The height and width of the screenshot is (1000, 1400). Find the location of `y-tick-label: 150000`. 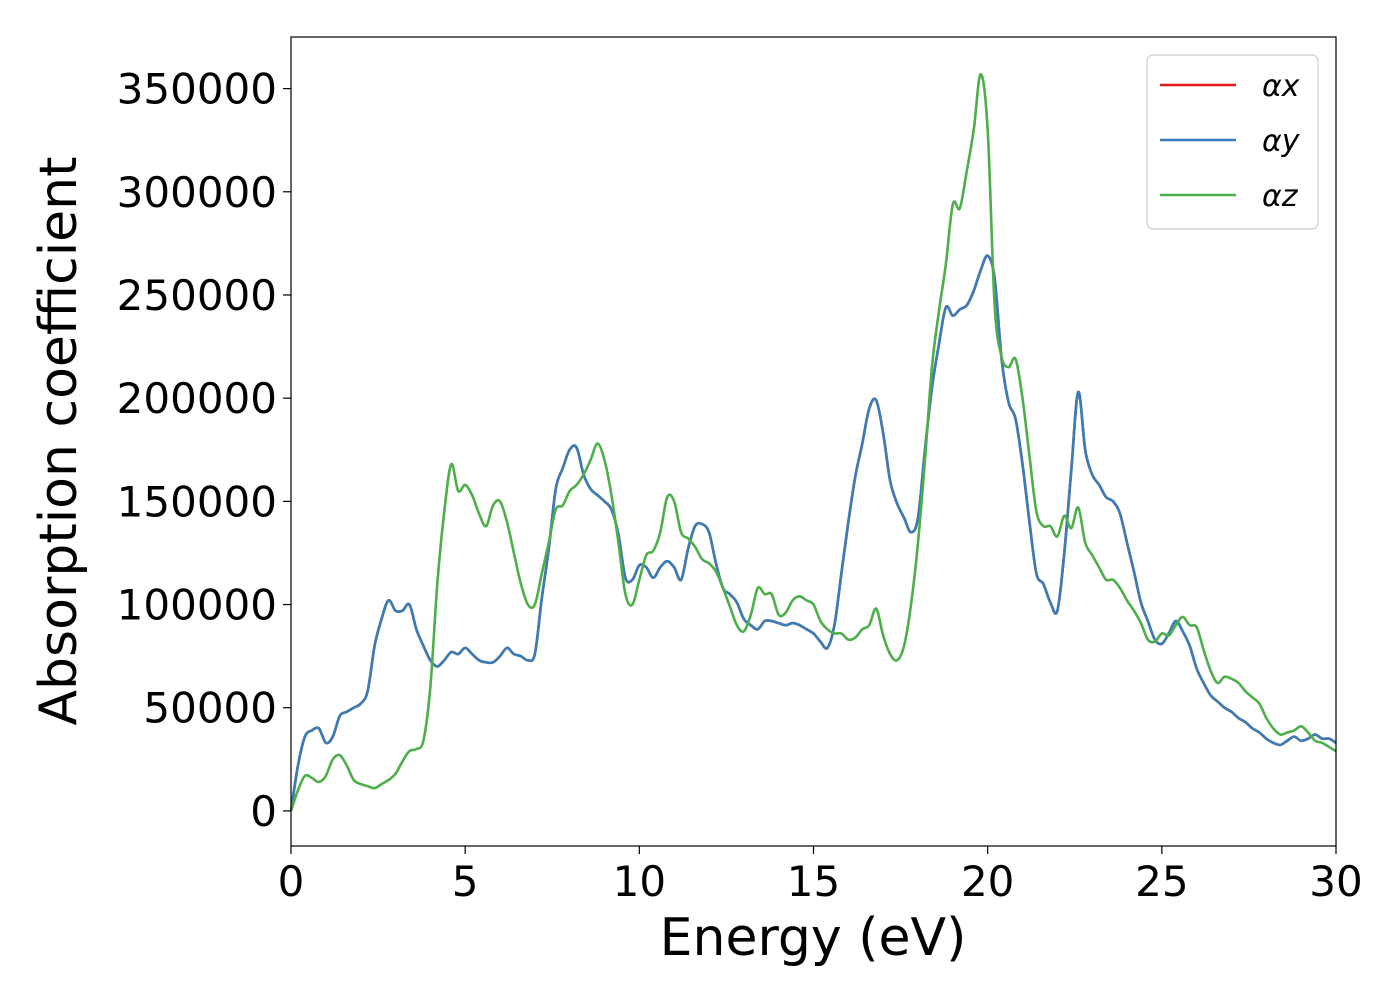

y-tick-label: 150000 is located at coordinates (197, 501).